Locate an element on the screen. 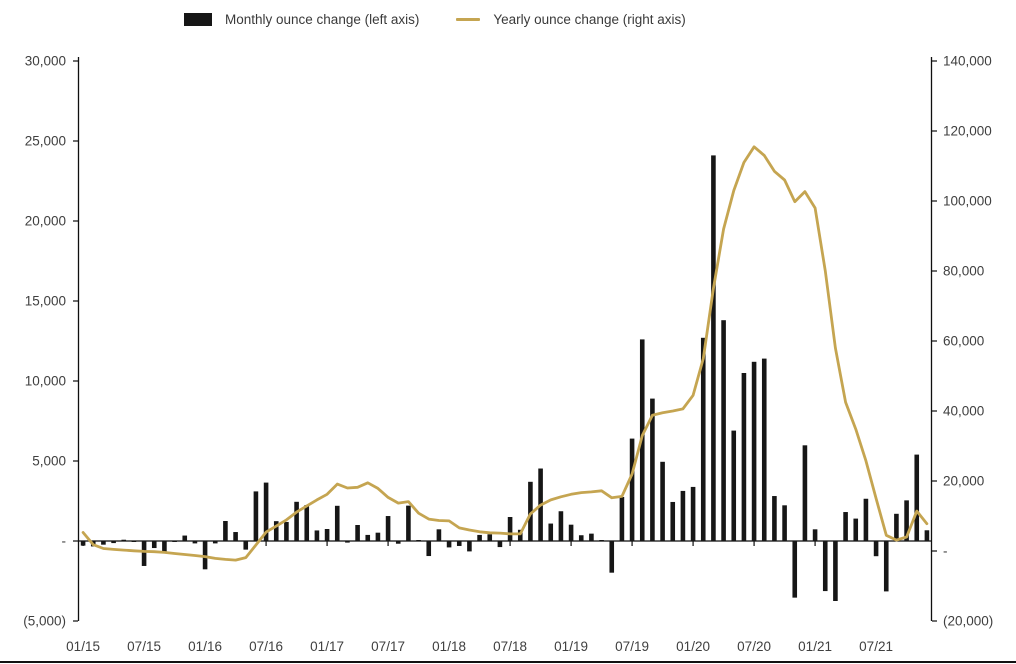  y-right-tick-label: - is located at coordinates (945, 551).